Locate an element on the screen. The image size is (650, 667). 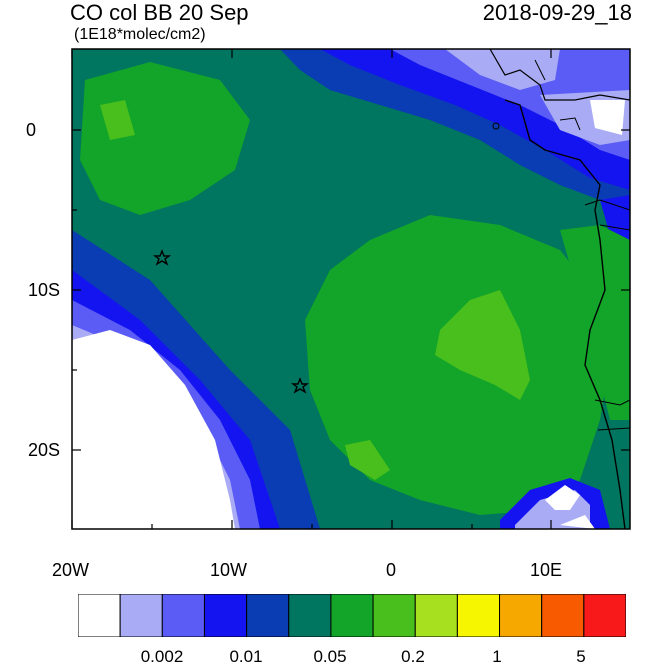
y-tick-label-20s: 20S is located at coordinates (44, 450).